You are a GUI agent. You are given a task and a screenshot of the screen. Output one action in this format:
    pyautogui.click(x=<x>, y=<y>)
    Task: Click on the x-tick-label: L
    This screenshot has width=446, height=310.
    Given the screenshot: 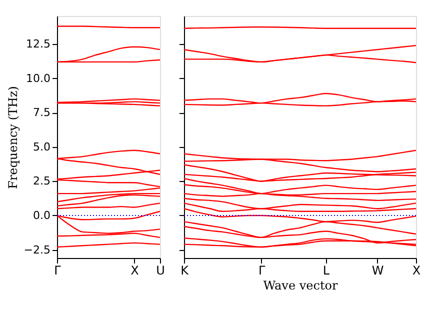 What is the action you would take?
    pyautogui.click(x=326, y=271)
    